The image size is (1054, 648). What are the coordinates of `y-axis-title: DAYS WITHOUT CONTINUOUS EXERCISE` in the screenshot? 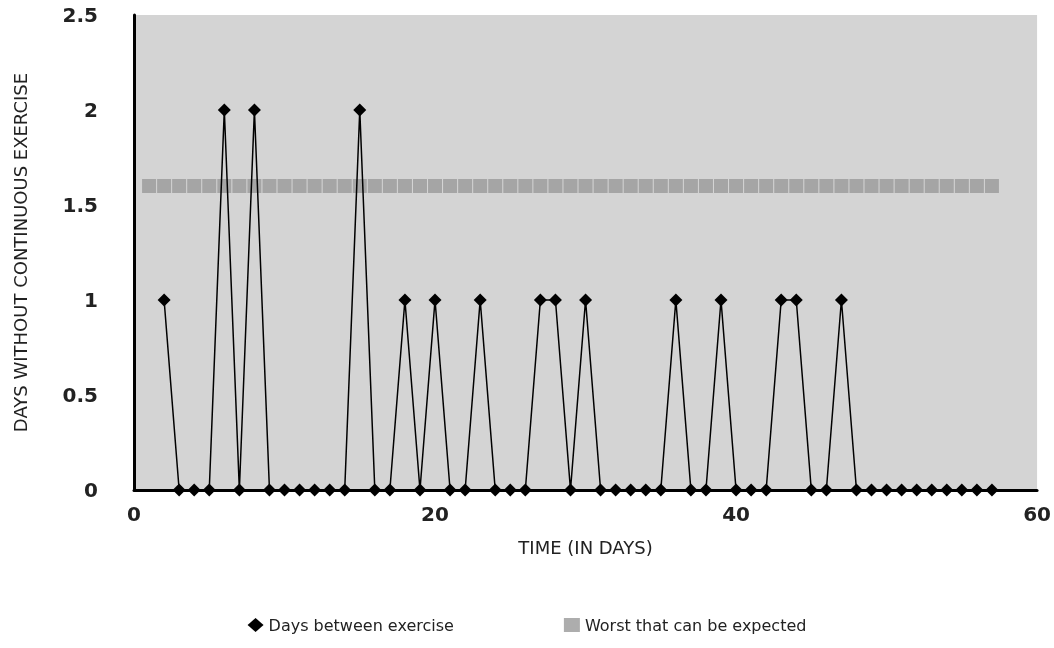 It's located at (20, 252).